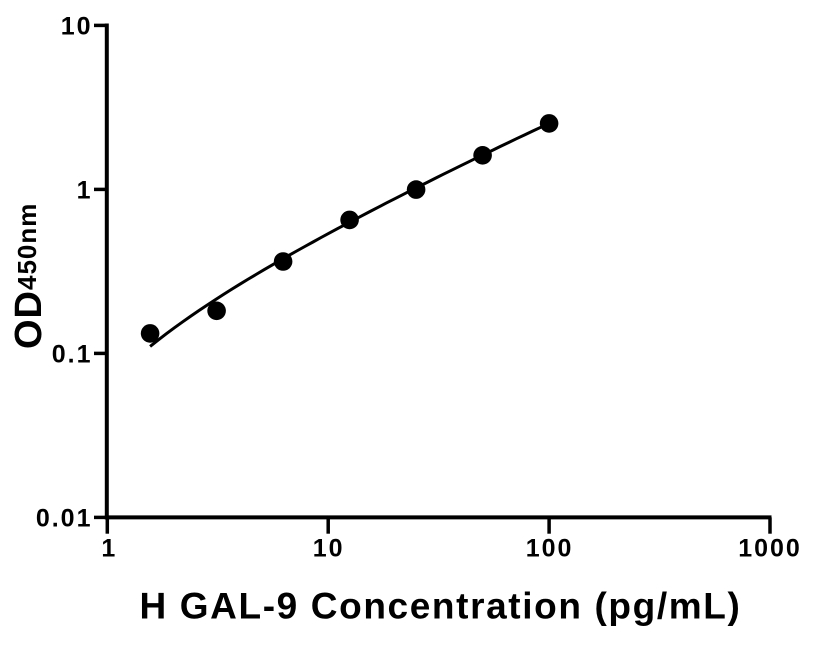  I want to click on svg-text: H GAL-9 Concentration (pg/mL), so click(441, 606).